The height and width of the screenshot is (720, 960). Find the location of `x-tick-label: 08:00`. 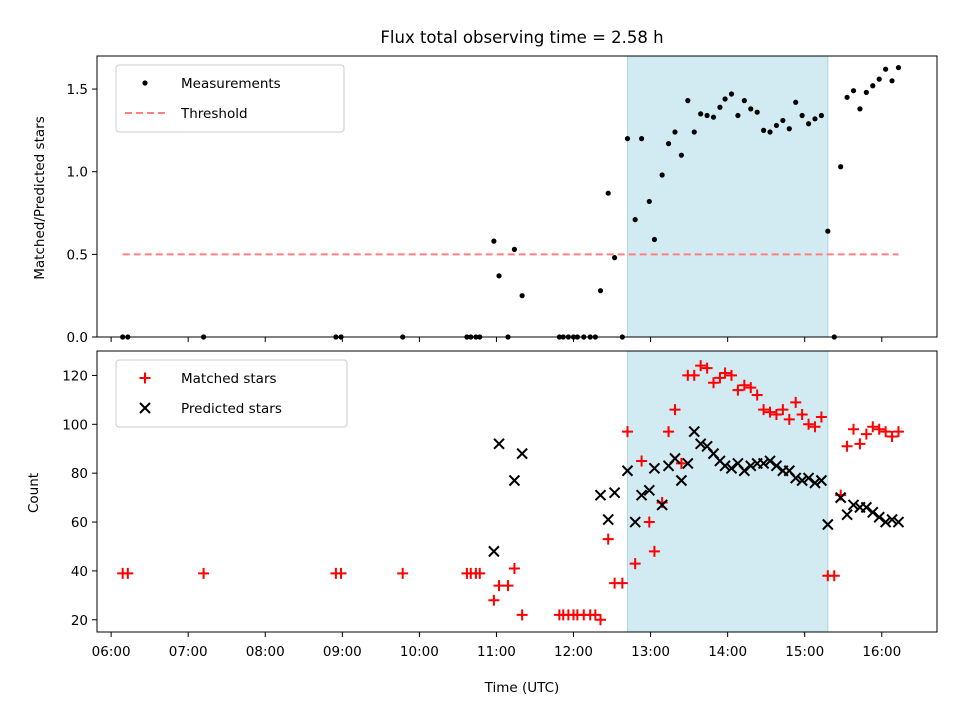

x-tick-label: 08:00 is located at coordinates (265, 652).